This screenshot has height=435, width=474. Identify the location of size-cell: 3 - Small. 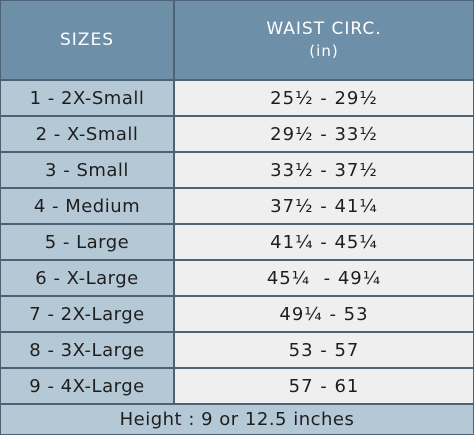
(87, 170).